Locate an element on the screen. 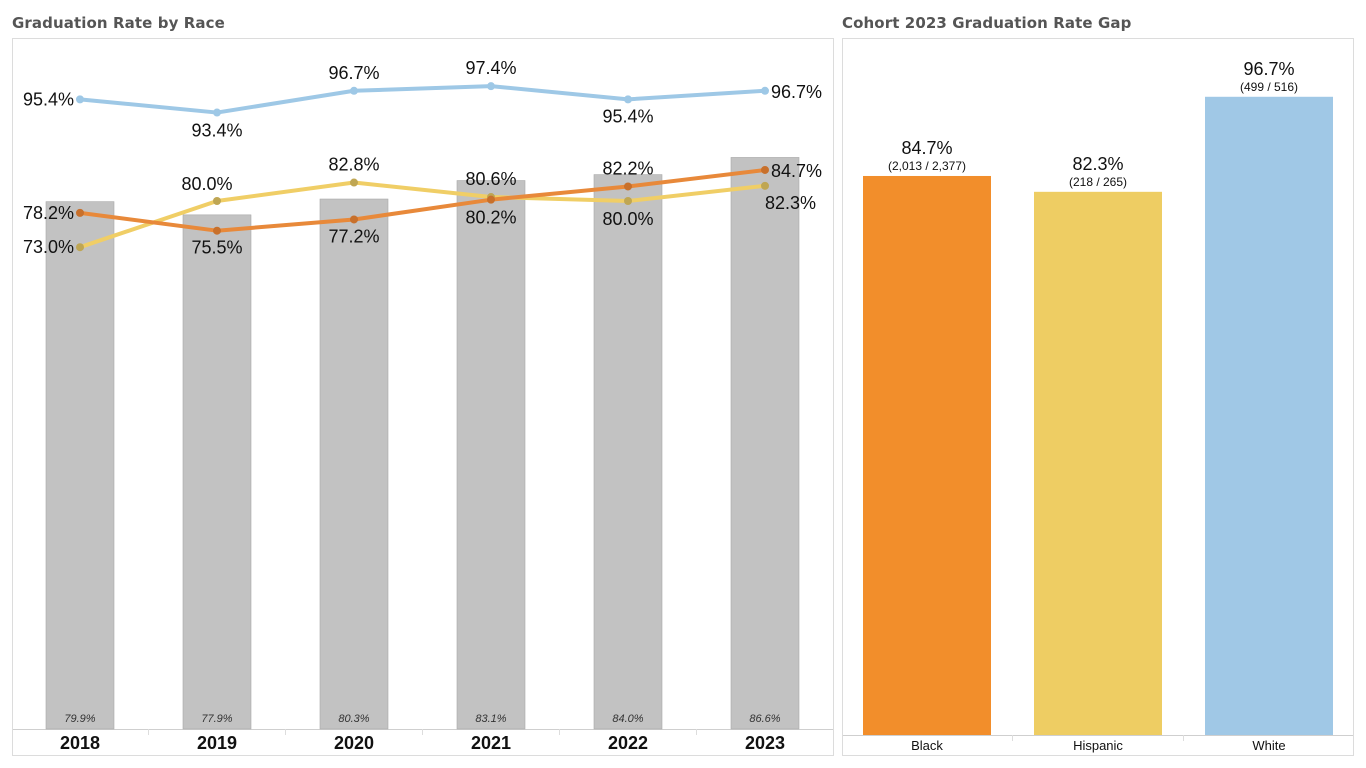  point-white-2020 is located at coordinates (354, 90).